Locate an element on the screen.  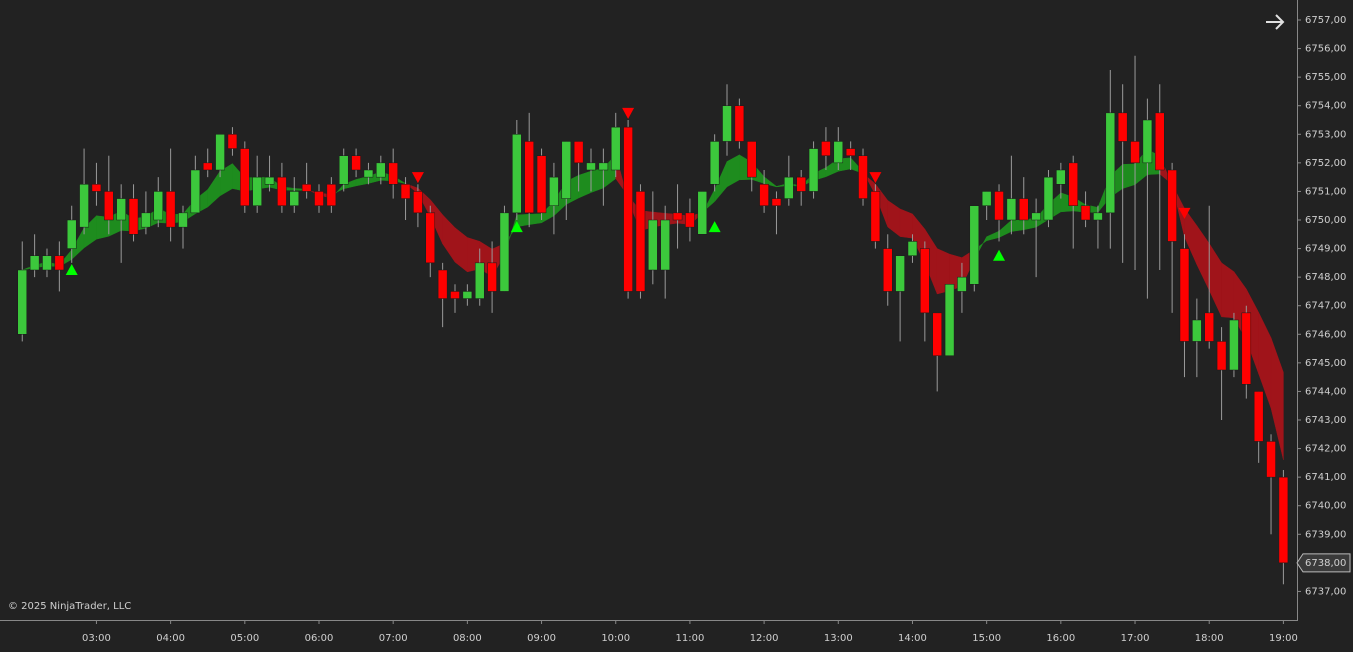
x-tick-label: 13:00 is located at coordinates (838, 638).